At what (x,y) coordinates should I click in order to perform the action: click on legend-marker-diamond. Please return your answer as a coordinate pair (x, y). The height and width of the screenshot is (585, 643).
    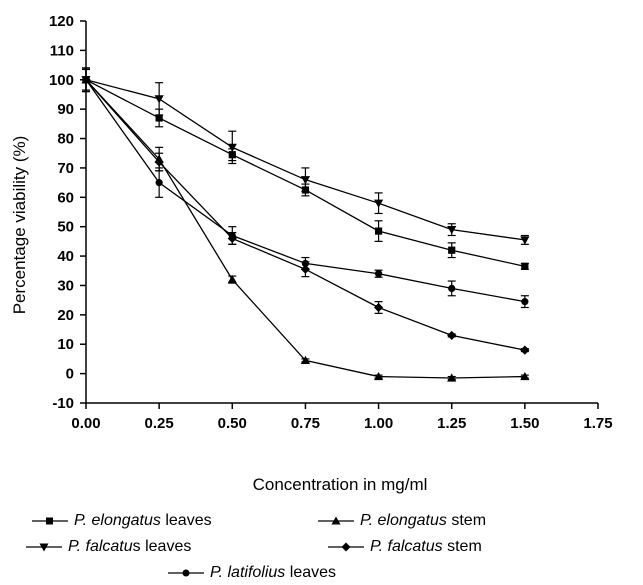
    Looking at the image, I should click on (346, 547).